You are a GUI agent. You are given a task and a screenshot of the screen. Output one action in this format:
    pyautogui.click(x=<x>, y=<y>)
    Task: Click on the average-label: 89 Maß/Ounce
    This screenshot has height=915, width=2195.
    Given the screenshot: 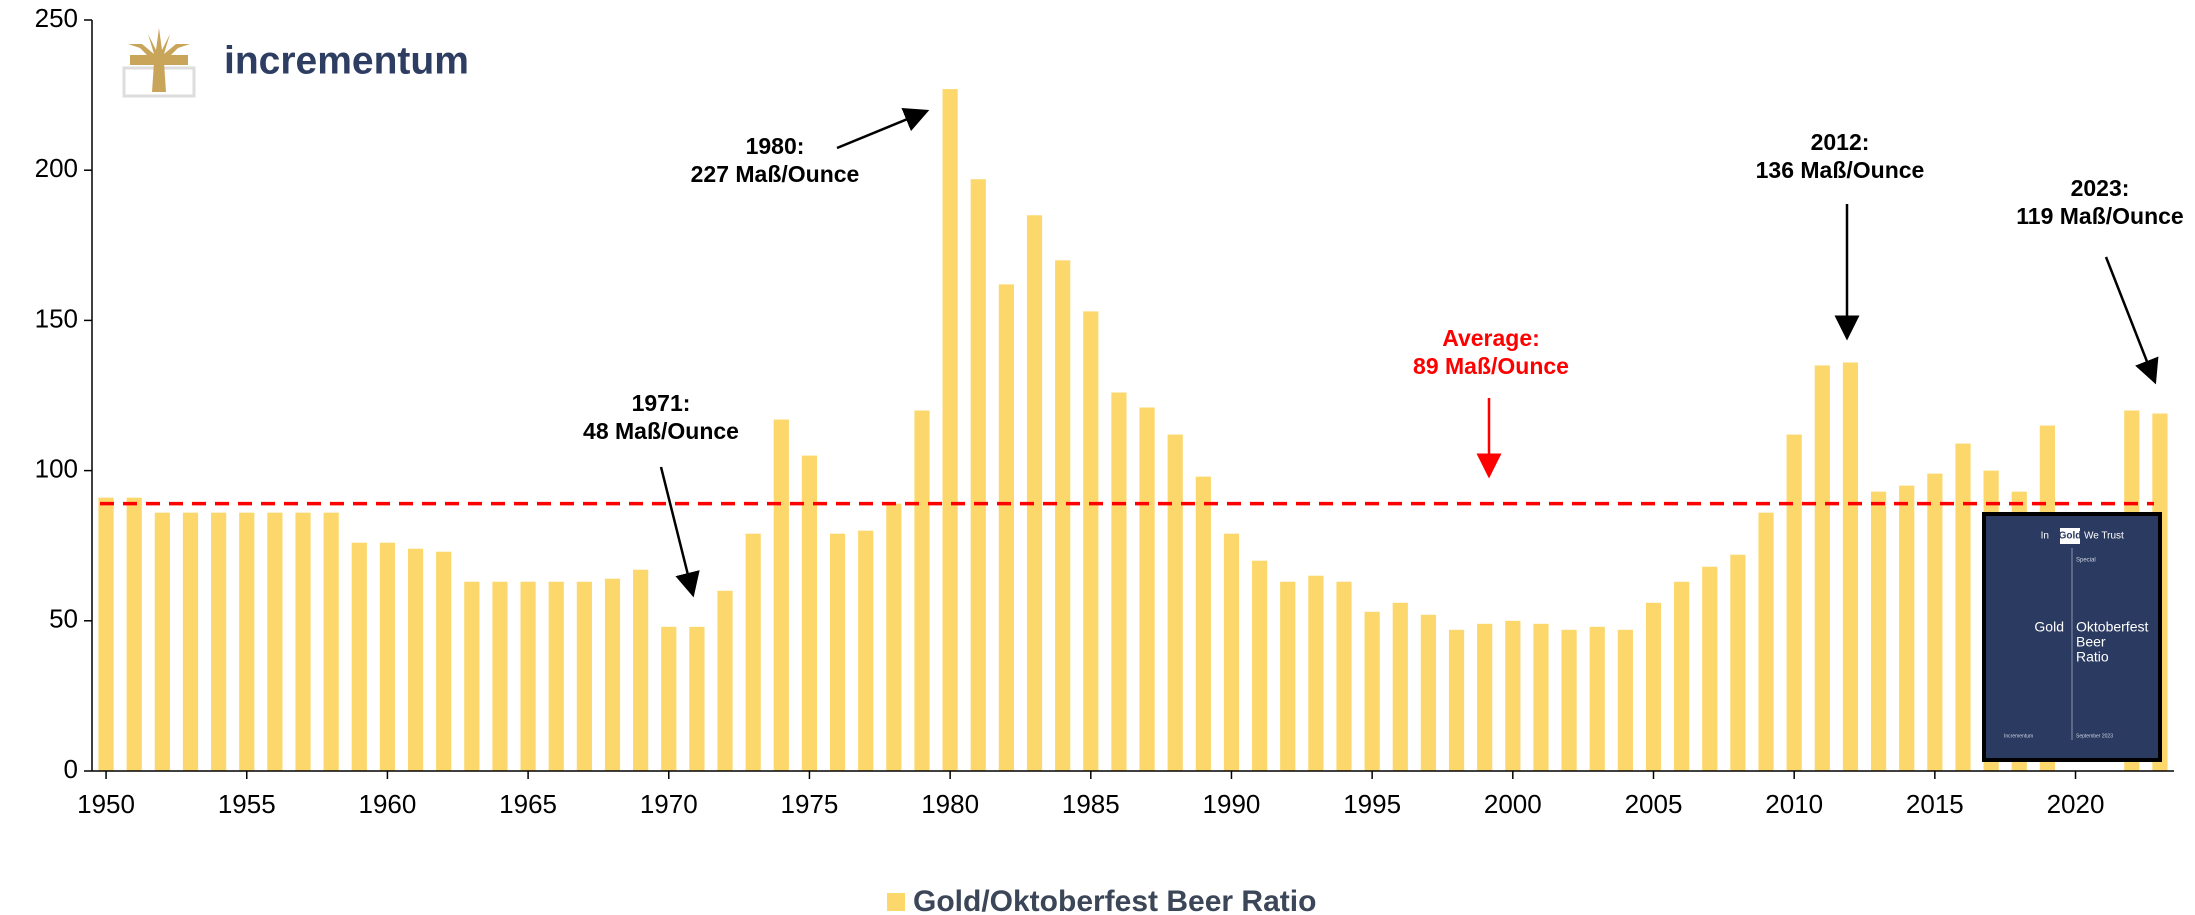 What is the action you would take?
    pyautogui.click(x=1491, y=366)
    